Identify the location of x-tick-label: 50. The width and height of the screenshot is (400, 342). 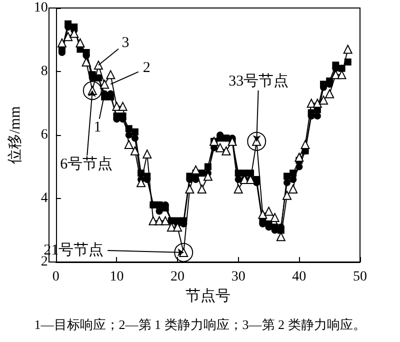
(360, 277).